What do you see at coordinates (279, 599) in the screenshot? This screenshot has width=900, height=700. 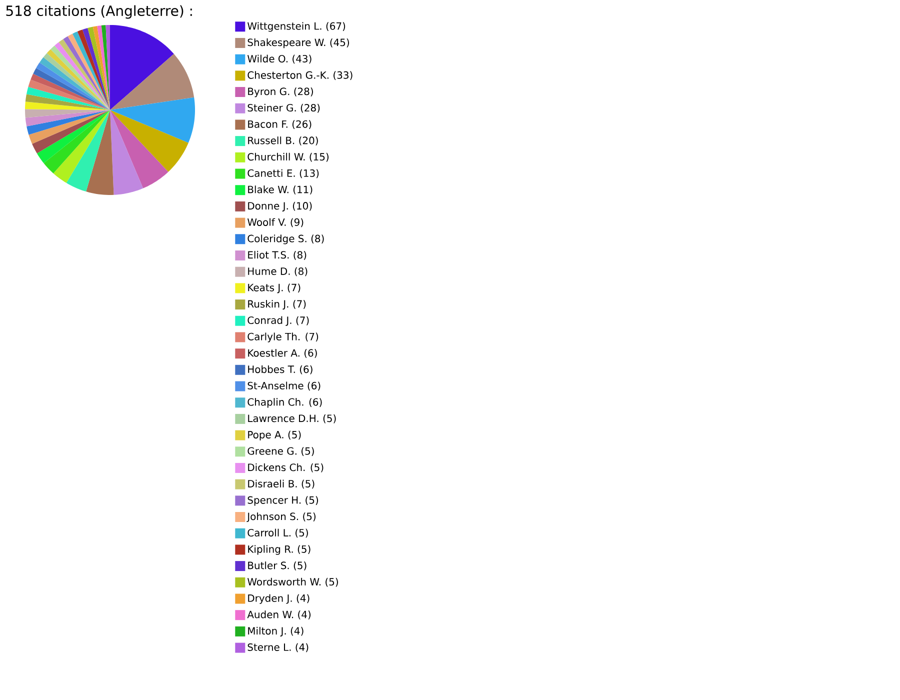 I see `legend-label: Dryden J. (4)` at bounding box center [279, 599].